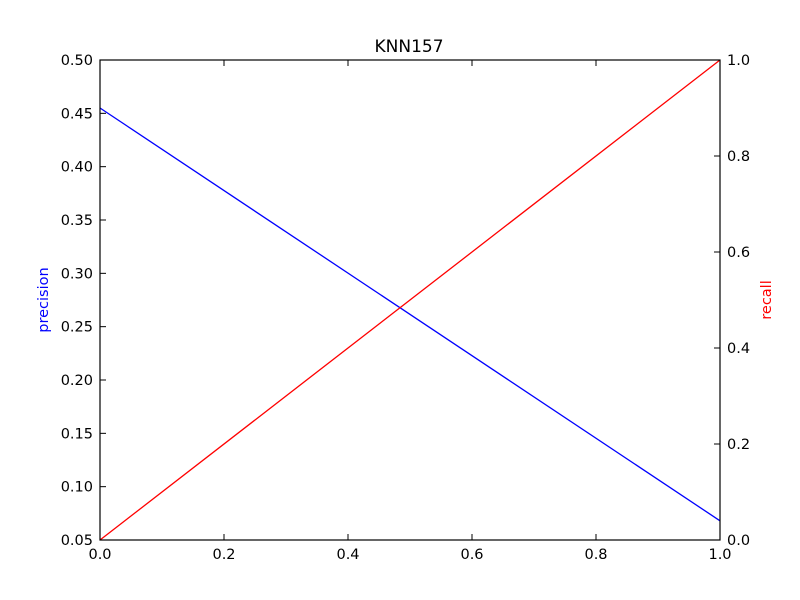 Image resolution: width=800 pixels, height=600 pixels. Describe the element at coordinates (99, 555) in the screenshot. I see `x-tick-label: 0.0` at that location.